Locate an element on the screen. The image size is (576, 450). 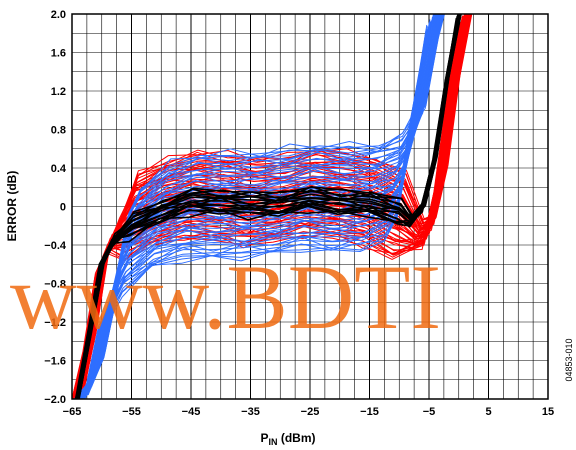
y-tick-label: 0 is located at coordinates (63, 208).